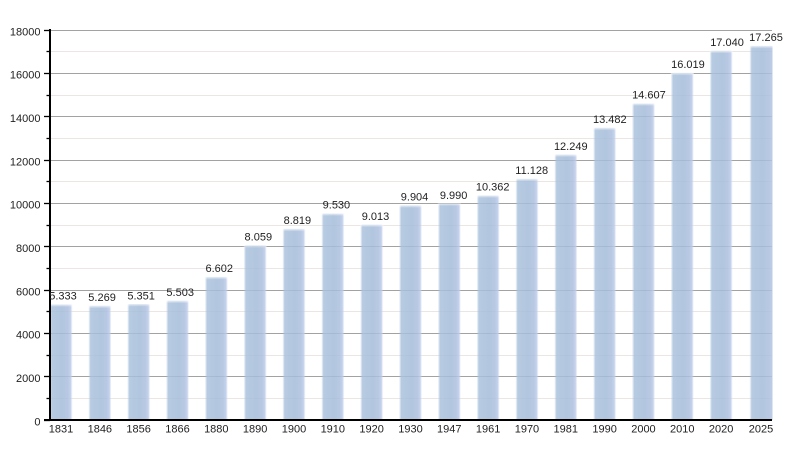 The width and height of the screenshot is (800, 450). I want to click on svg-text: 1866, so click(177, 430).